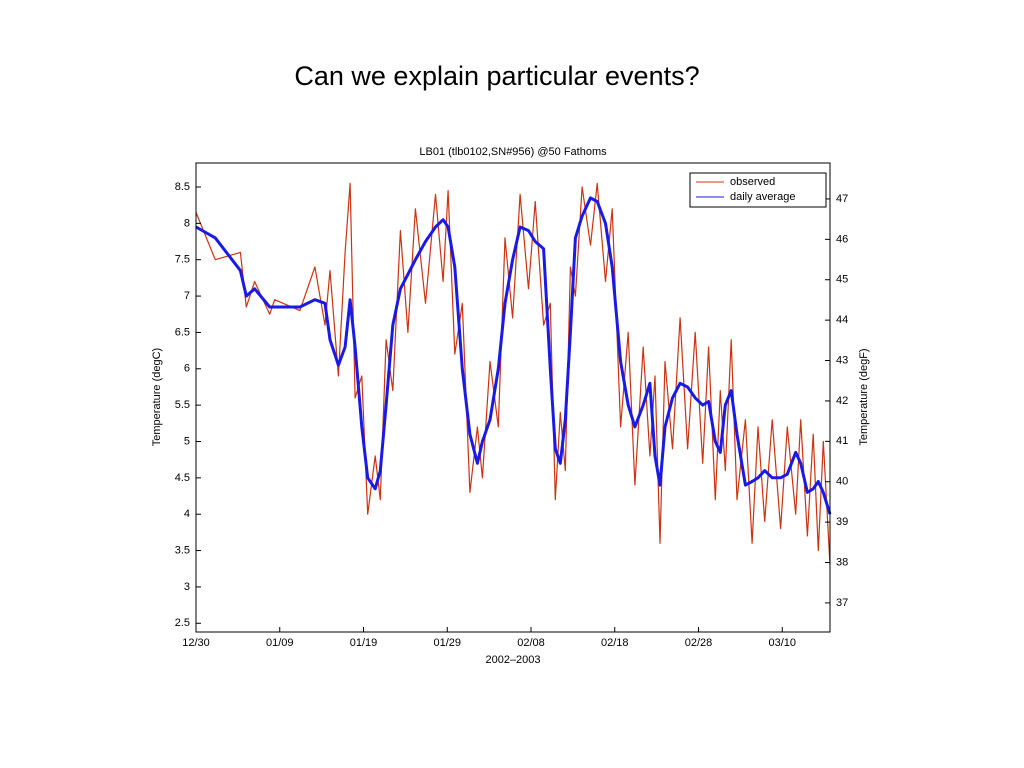 This screenshot has height=768, width=1024. Describe the element at coordinates (842, 562) in the screenshot. I see `y2-tick-label: 38` at that location.